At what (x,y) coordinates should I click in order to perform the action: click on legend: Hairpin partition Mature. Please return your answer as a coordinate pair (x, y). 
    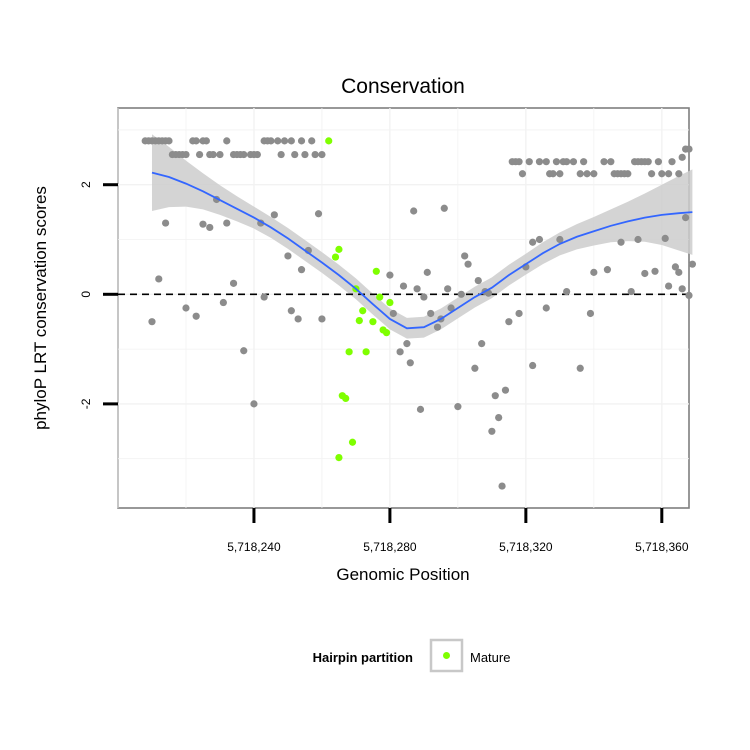
    Looking at the image, I should click on (411, 655).